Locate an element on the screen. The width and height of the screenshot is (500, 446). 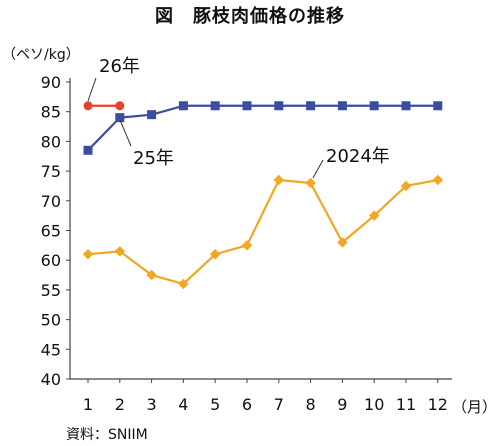
y-tick-label: 75 is located at coordinates (51, 171).